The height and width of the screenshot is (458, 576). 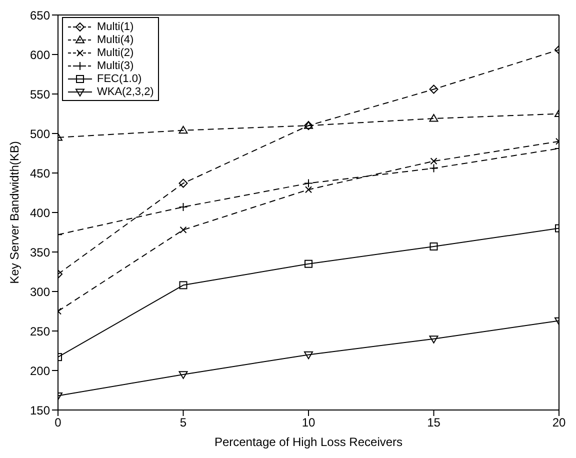 I want to click on y-tick-label: 600, so click(x=40, y=55).